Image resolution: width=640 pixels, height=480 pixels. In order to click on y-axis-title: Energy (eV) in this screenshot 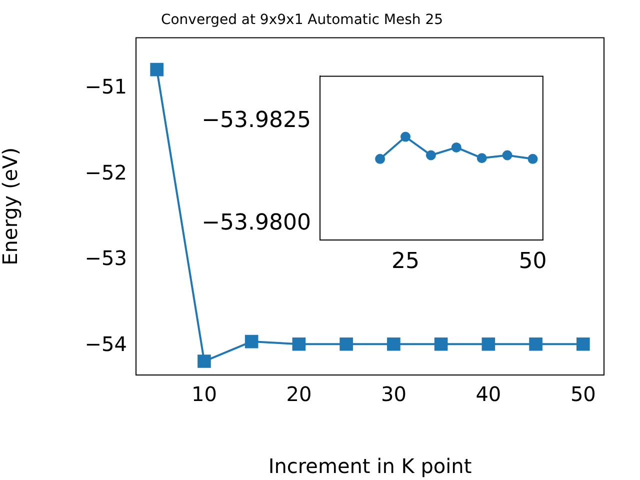, I will do `click(11, 206)`.